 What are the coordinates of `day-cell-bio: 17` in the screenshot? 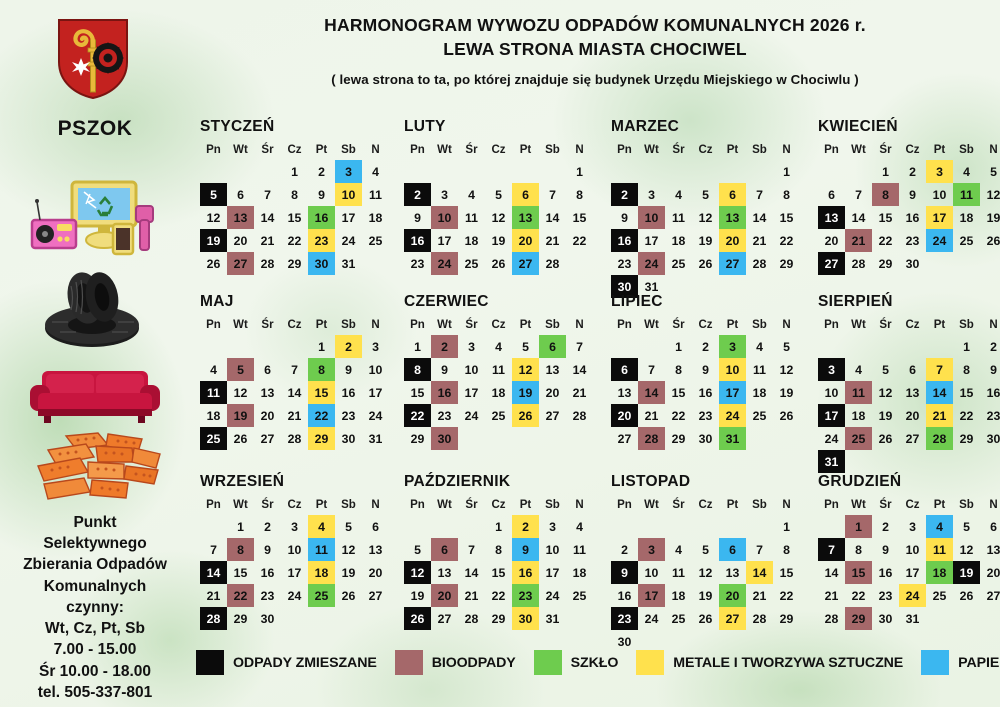 It's located at (651, 595).